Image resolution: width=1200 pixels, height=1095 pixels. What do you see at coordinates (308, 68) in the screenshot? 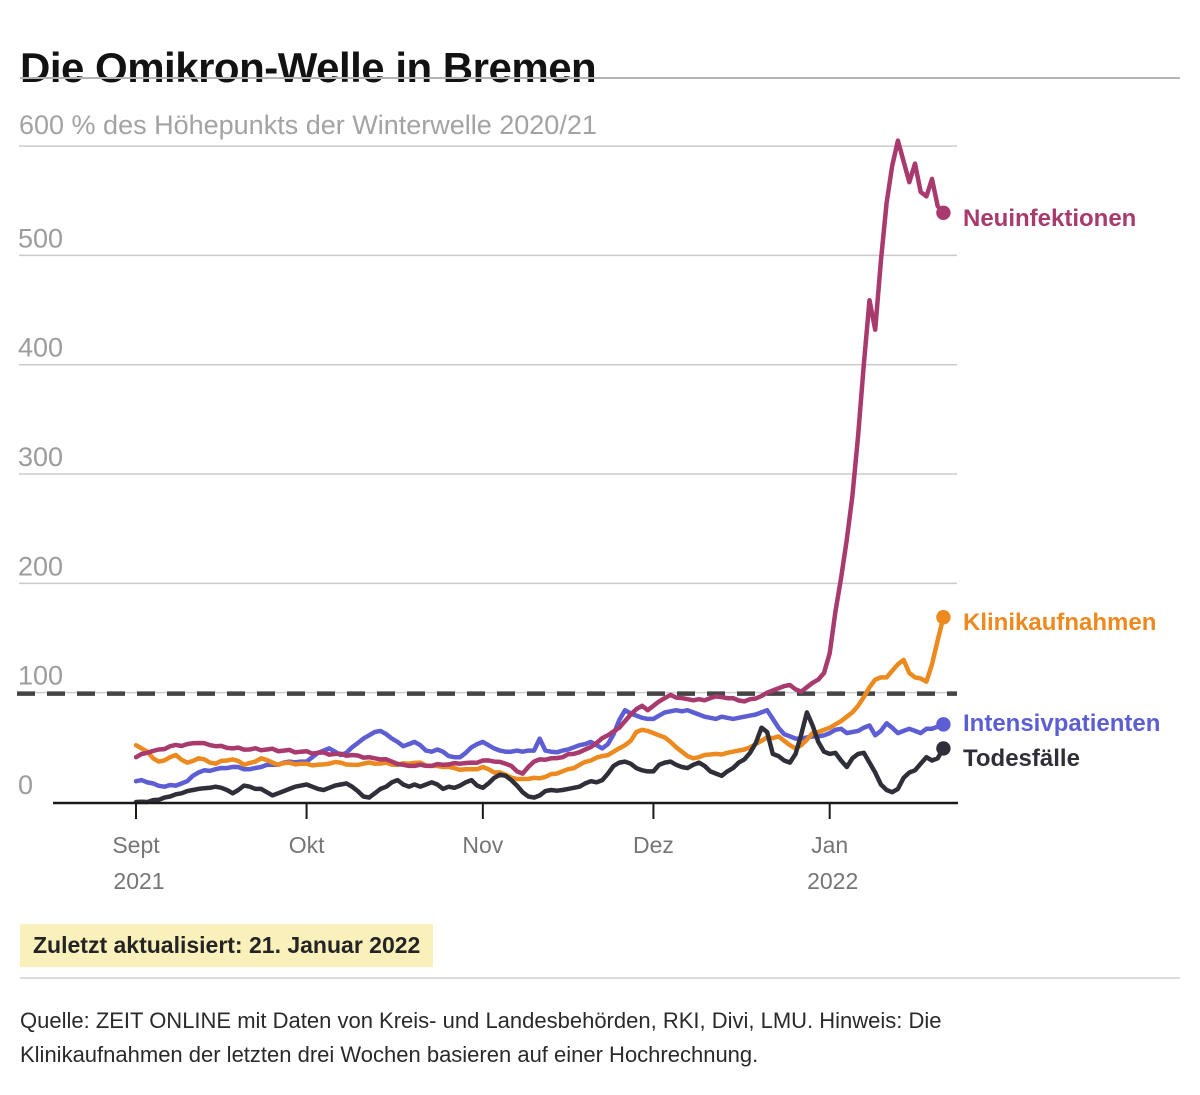
I see `page-title: Die Omikron-Welle in Bremen` at bounding box center [308, 68].